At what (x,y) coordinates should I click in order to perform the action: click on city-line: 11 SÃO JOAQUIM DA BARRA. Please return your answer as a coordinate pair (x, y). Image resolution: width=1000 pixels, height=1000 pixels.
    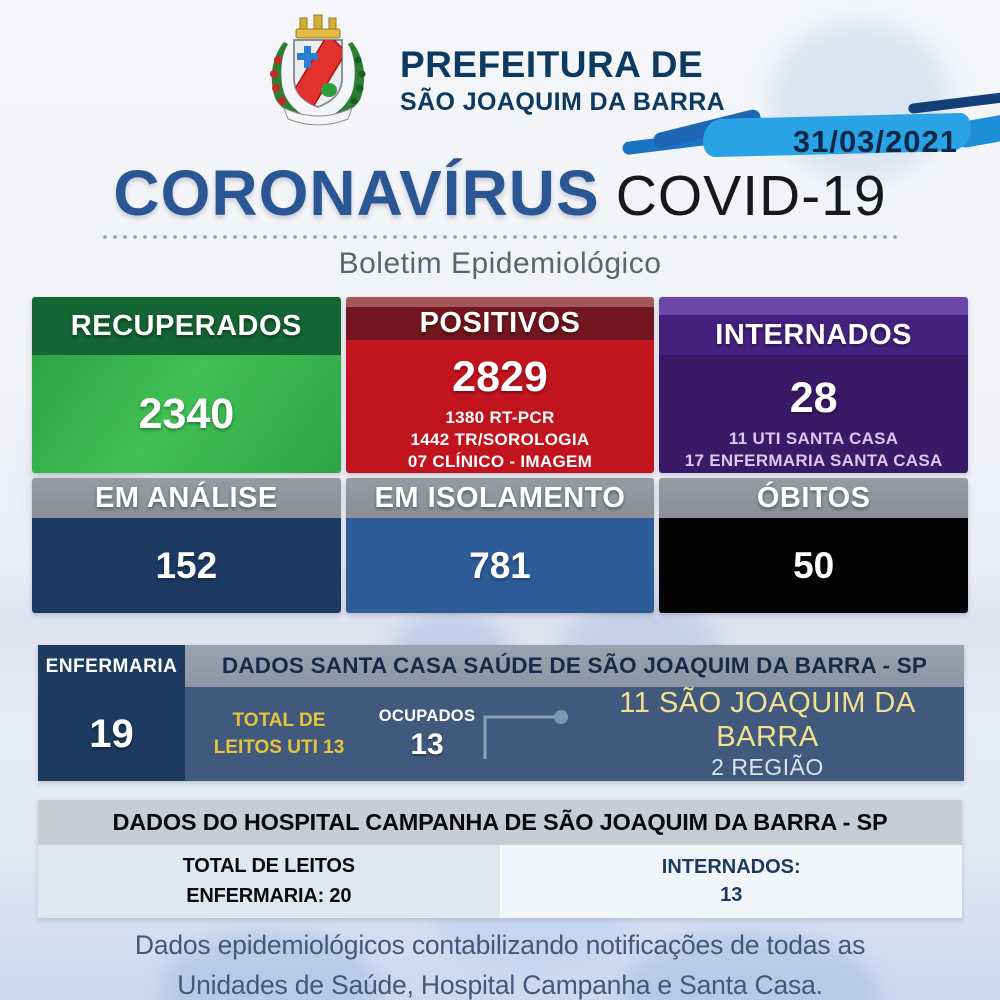
    Looking at the image, I should click on (767, 720).